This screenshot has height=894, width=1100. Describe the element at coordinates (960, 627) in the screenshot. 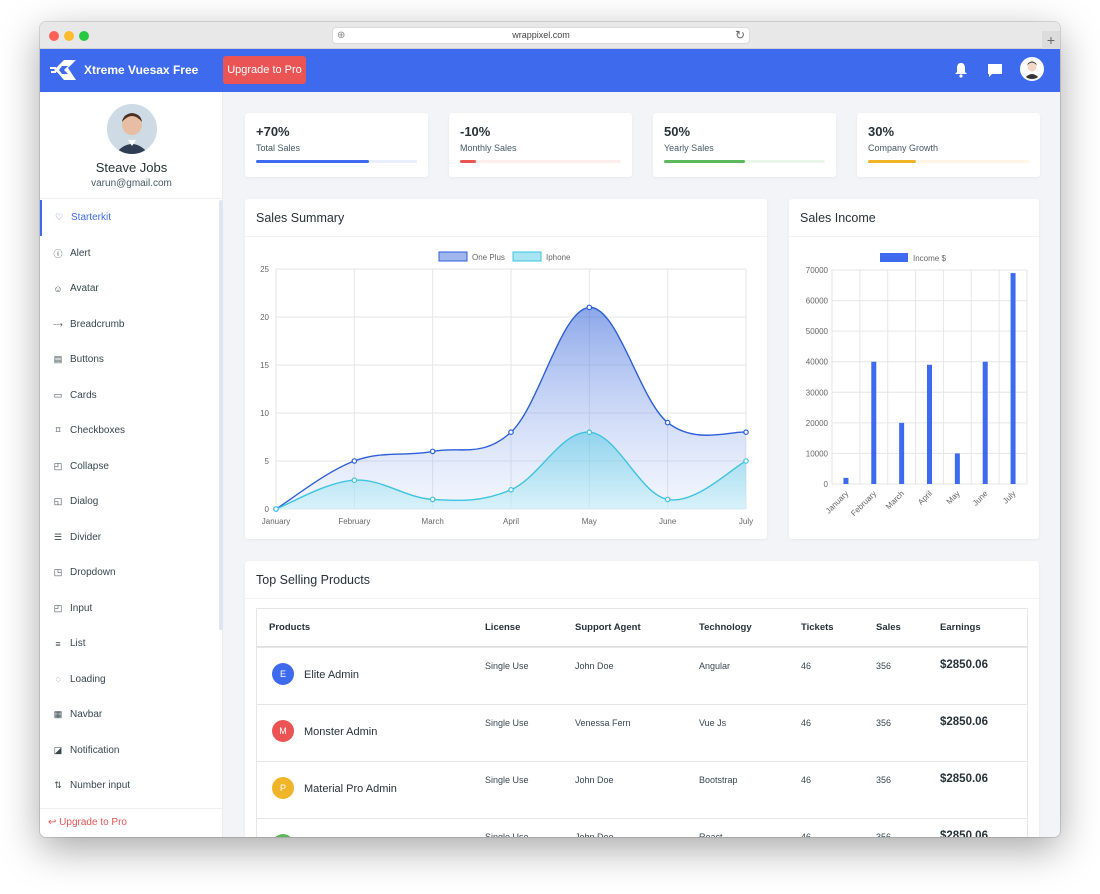

I see `column-header-earnings: Earnings` at that location.